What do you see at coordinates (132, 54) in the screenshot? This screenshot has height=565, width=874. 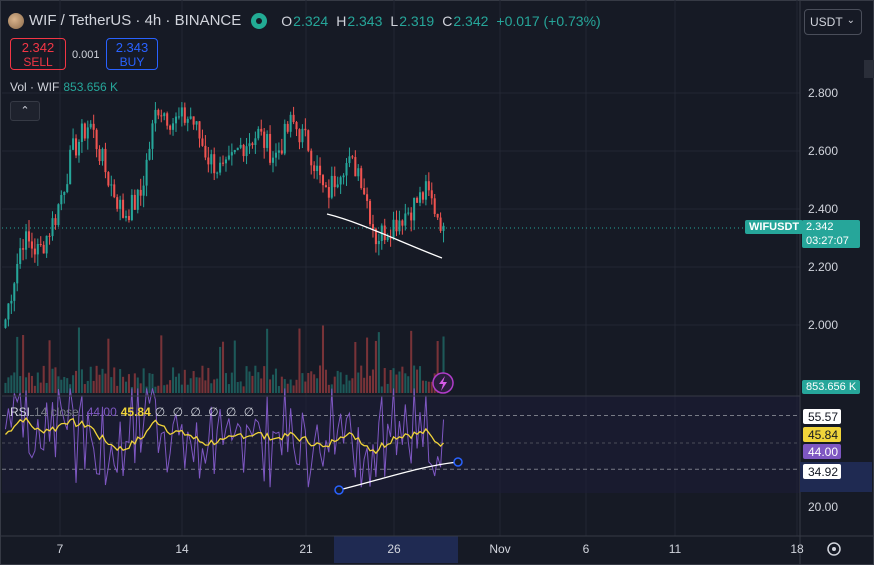 I see `buy-button: 2.343 BUY` at bounding box center [132, 54].